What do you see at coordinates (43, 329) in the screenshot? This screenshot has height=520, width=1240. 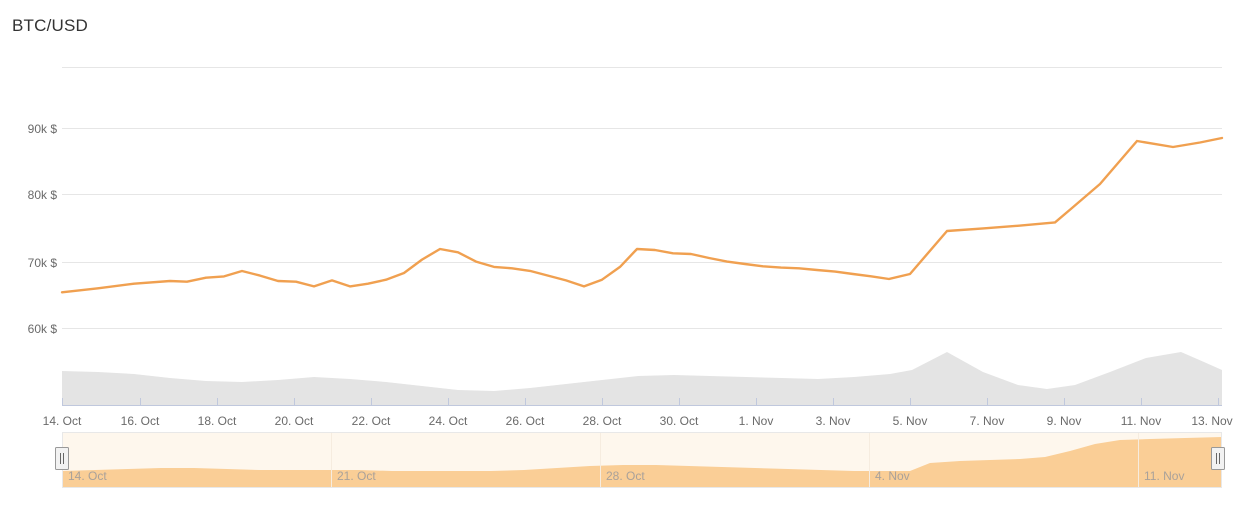 I see `y-tick-label-60k: 60k $` at bounding box center [43, 329].